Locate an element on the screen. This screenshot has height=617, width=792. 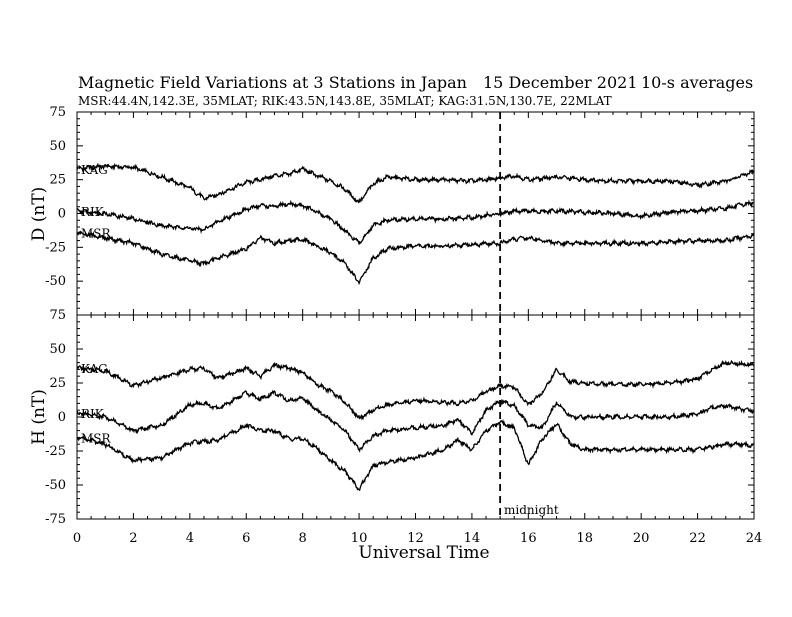
h-y-tick-label: 50 is located at coordinates (57, 349).